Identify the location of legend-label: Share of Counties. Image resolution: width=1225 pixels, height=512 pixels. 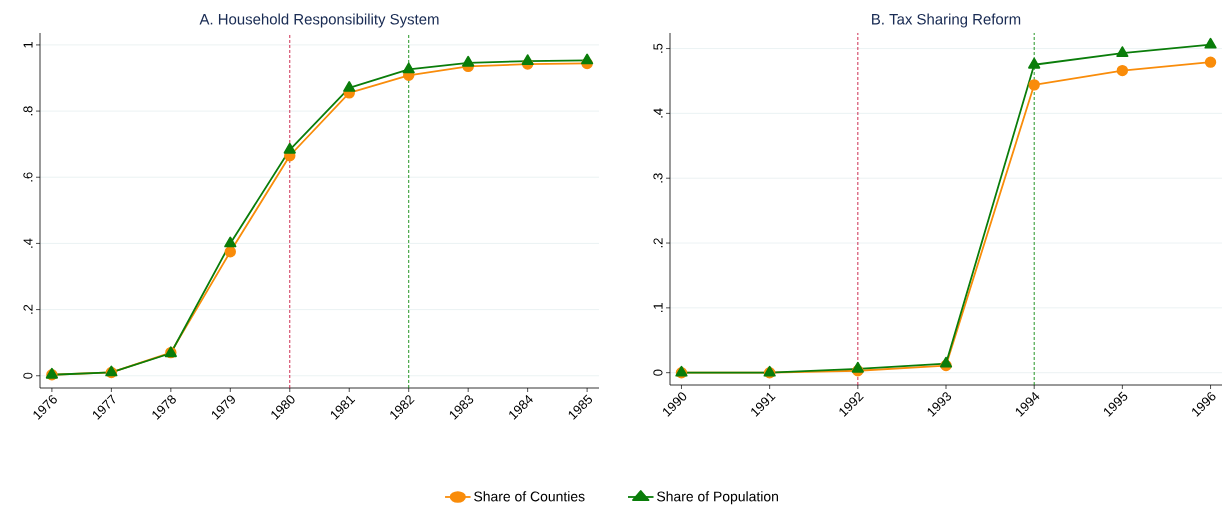
(529, 496).